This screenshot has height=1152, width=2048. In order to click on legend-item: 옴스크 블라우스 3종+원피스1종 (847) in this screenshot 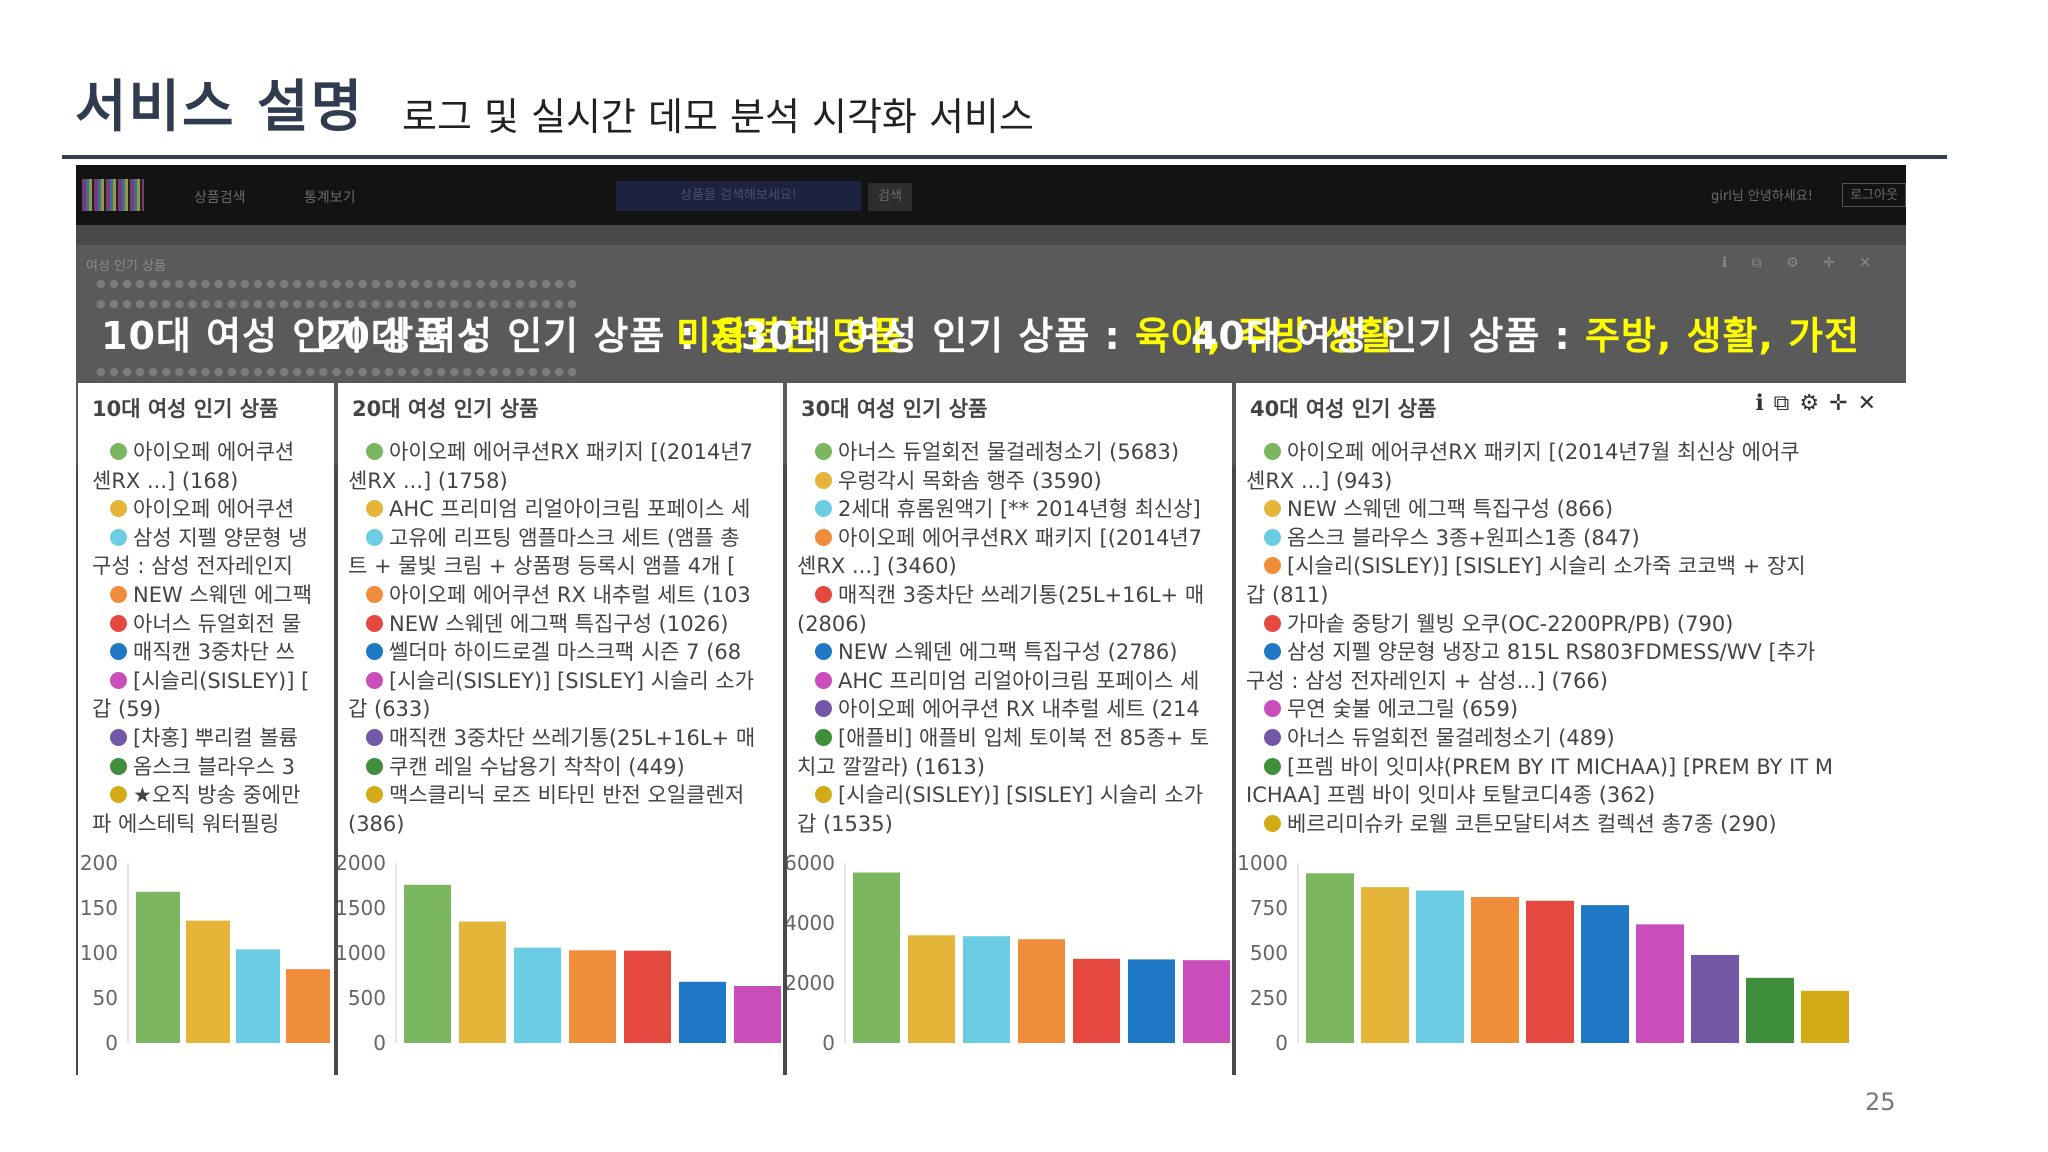, I will do `click(1585, 538)`.